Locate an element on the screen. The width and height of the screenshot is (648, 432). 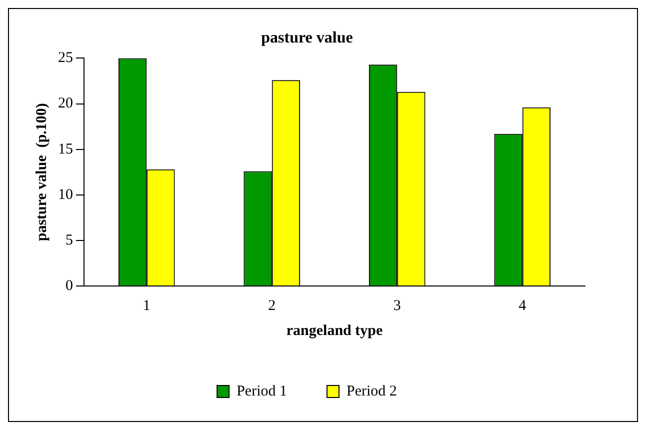
legend-label: Period 2 is located at coordinates (371, 391).